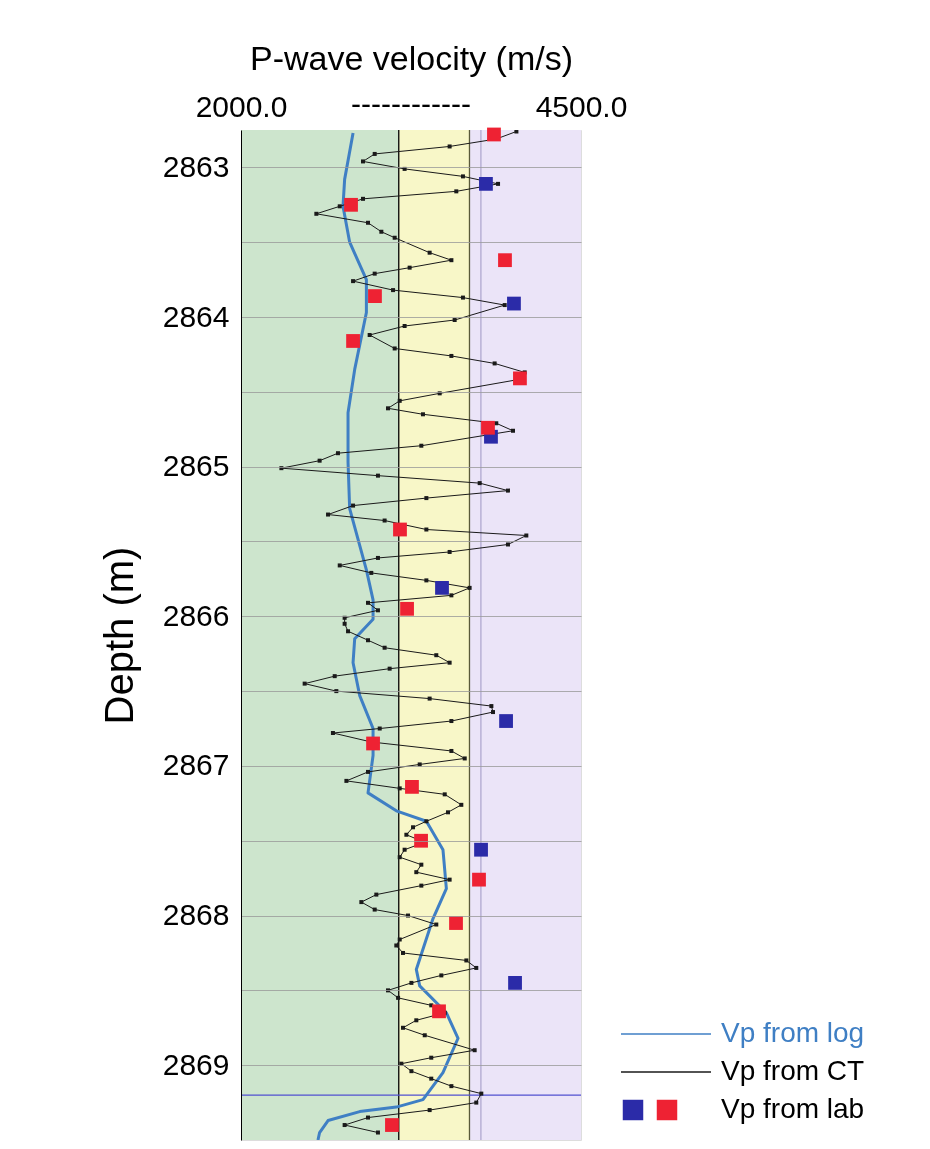 The width and height of the screenshot is (930, 1149). Describe the element at coordinates (241, 106) in the screenshot. I see `x-tick-label: 2000.0` at that location.